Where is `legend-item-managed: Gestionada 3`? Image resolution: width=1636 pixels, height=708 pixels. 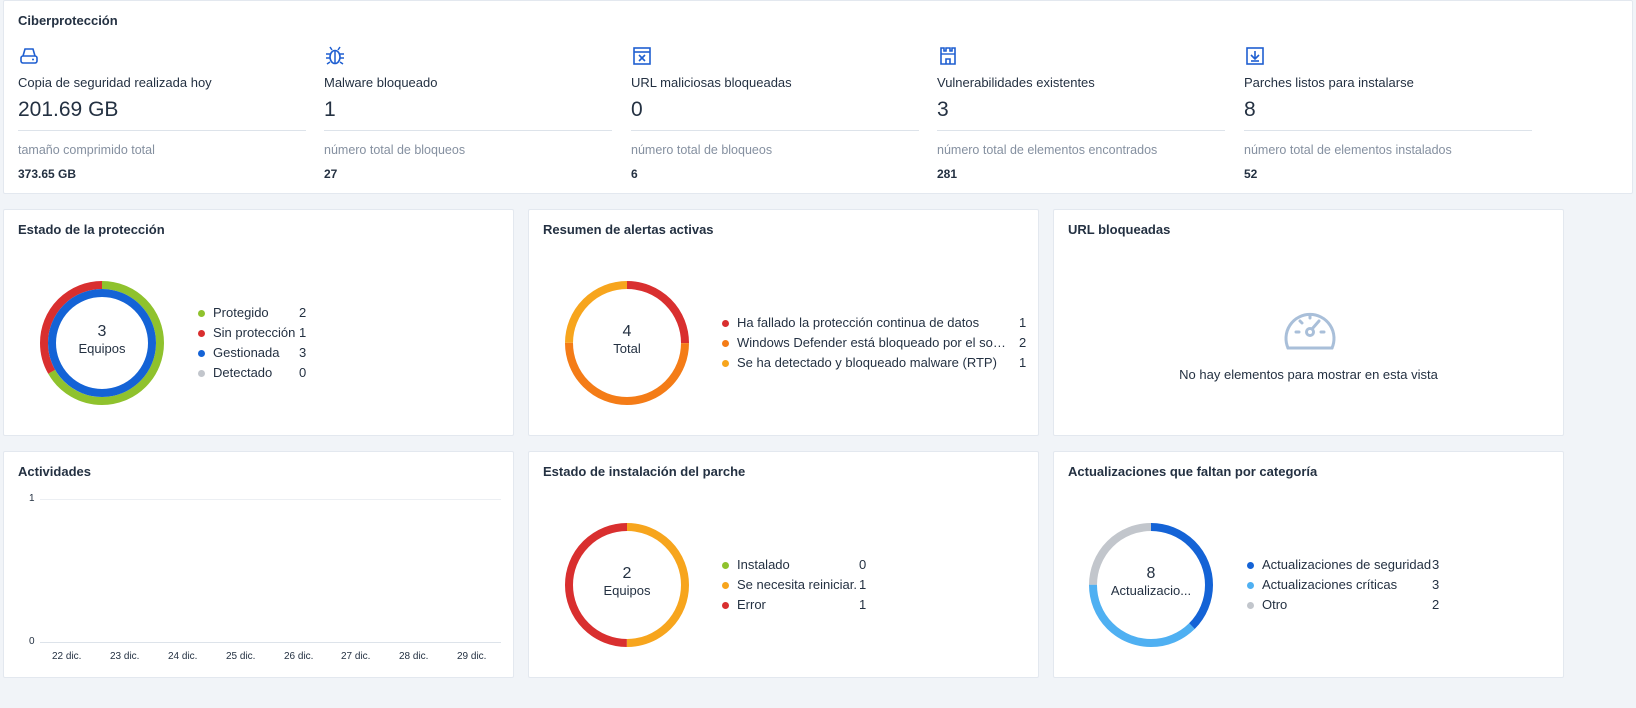
legend-item-managed: Gestionada 3 is located at coordinates (258, 353).